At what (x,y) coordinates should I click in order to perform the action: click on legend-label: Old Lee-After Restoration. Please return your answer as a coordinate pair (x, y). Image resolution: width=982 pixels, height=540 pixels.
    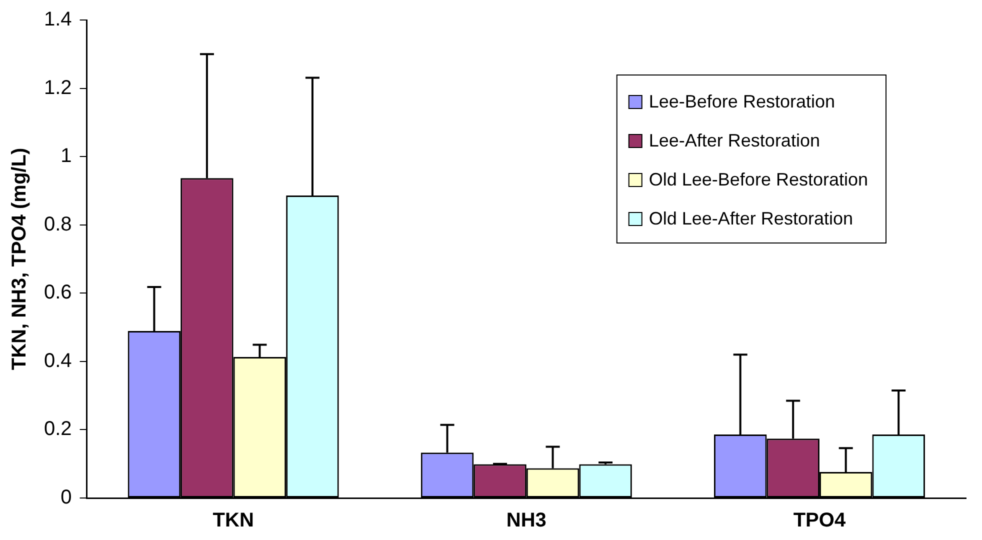
    Looking at the image, I should click on (750, 218).